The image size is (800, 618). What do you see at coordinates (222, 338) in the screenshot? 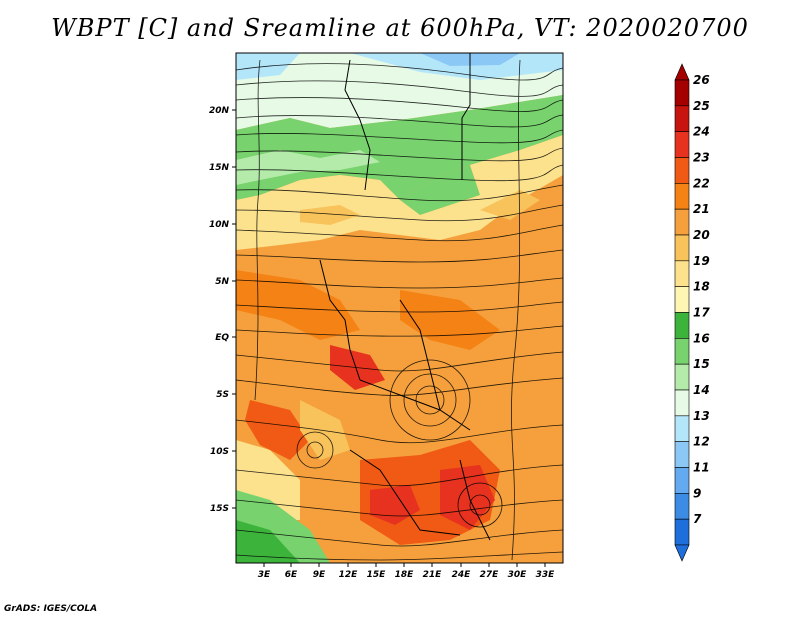
I see `lat-label: EQ` at bounding box center [222, 338].